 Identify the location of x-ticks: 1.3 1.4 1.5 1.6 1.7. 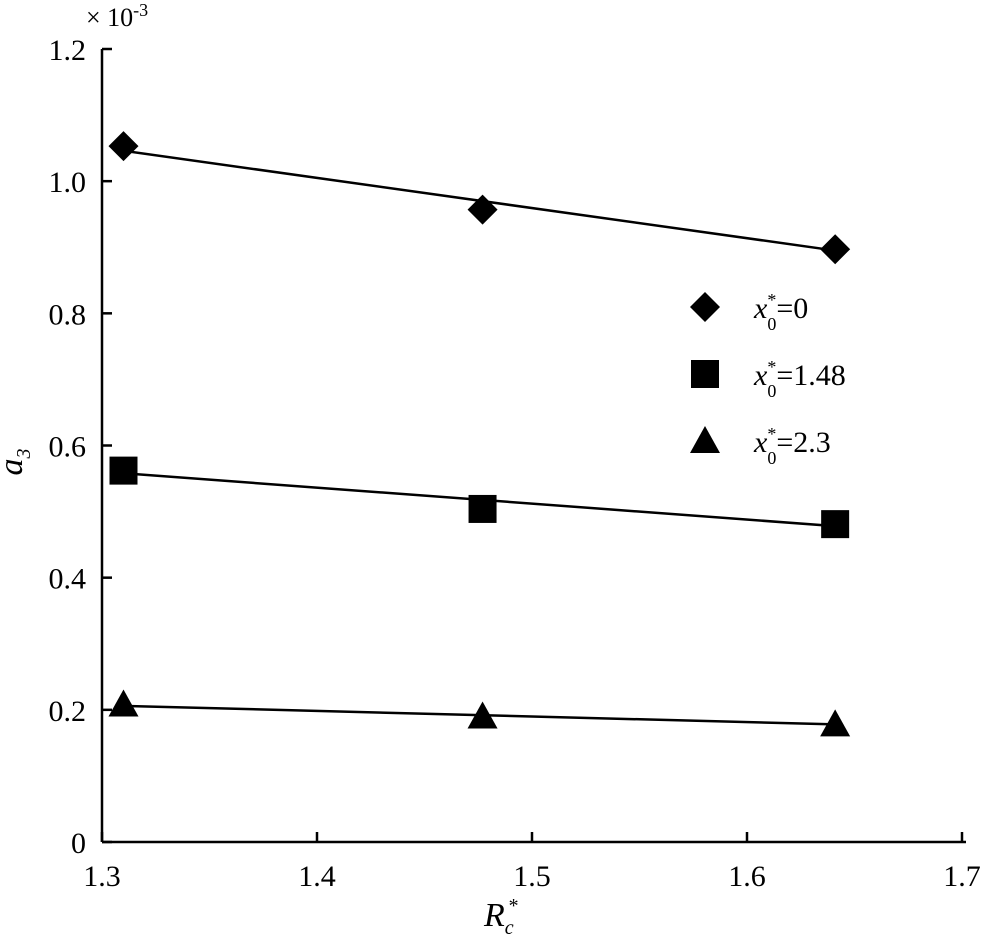
(532, 862).